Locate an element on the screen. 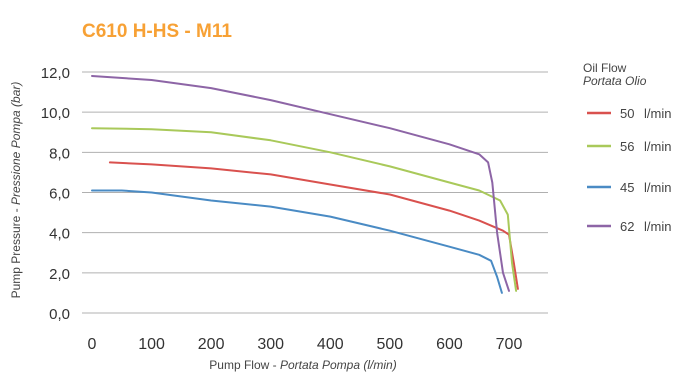 The height and width of the screenshot is (372, 681). legend-unit-56: l/min is located at coordinates (657, 146).